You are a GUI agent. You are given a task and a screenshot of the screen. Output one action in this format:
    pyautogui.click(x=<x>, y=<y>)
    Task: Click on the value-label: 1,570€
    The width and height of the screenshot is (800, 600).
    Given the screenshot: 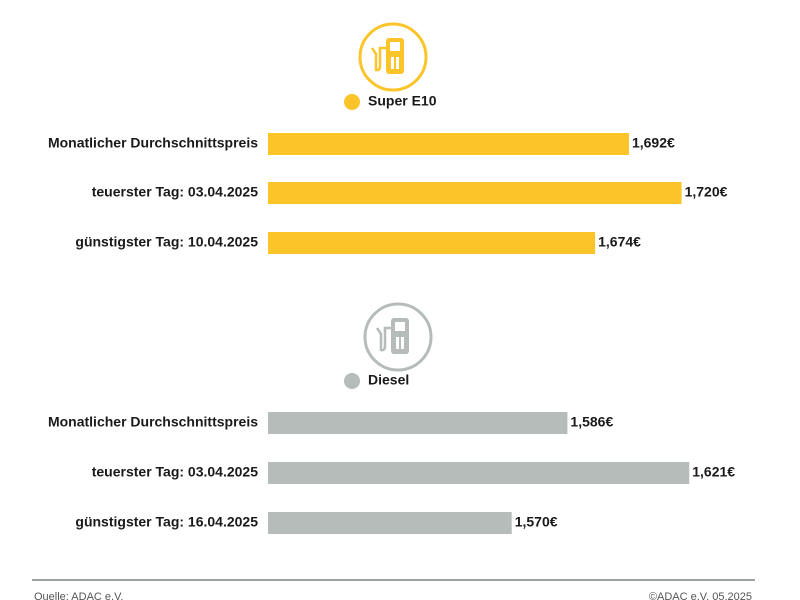 What is the action you would take?
    pyautogui.click(x=536, y=522)
    